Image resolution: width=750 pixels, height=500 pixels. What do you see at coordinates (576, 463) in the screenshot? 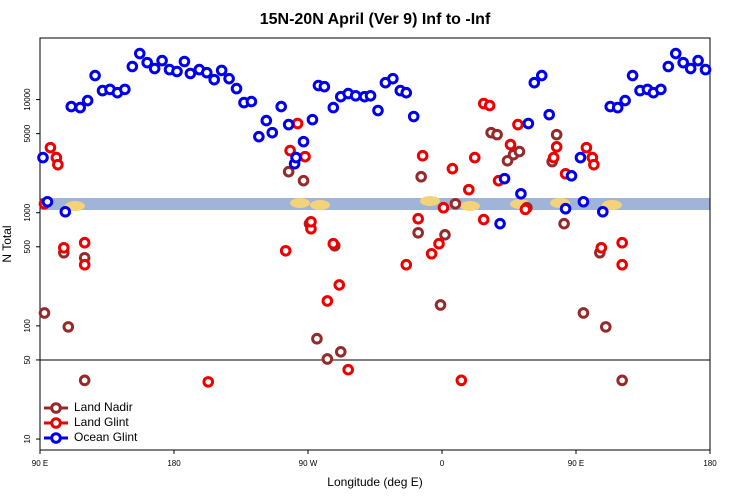
I see `x-tick-label: 90 E` at bounding box center [576, 463].